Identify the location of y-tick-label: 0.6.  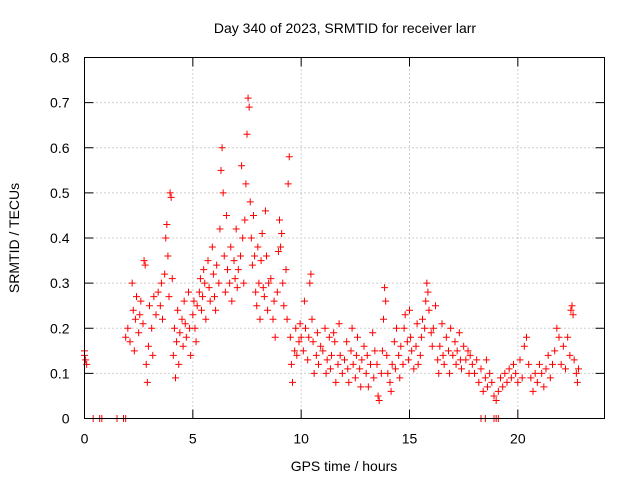
(60, 148).